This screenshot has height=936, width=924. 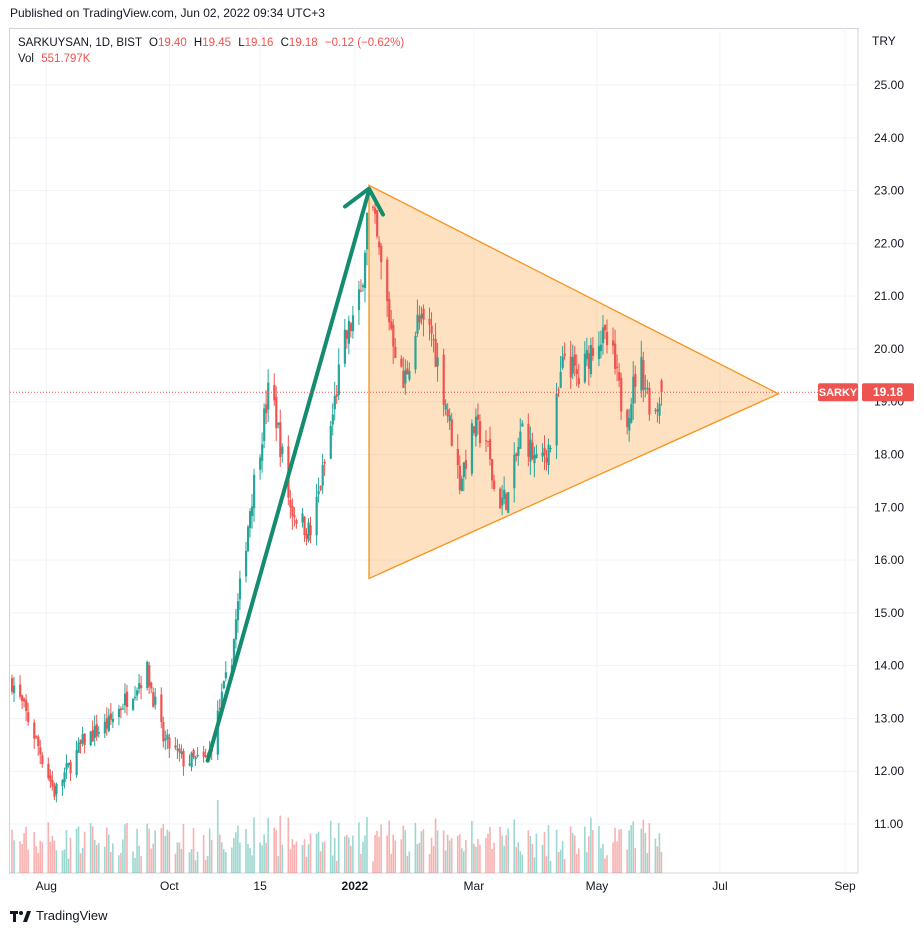 What do you see at coordinates (888, 824) in the screenshot?
I see `y-tick-label: 11.00` at bounding box center [888, 824].